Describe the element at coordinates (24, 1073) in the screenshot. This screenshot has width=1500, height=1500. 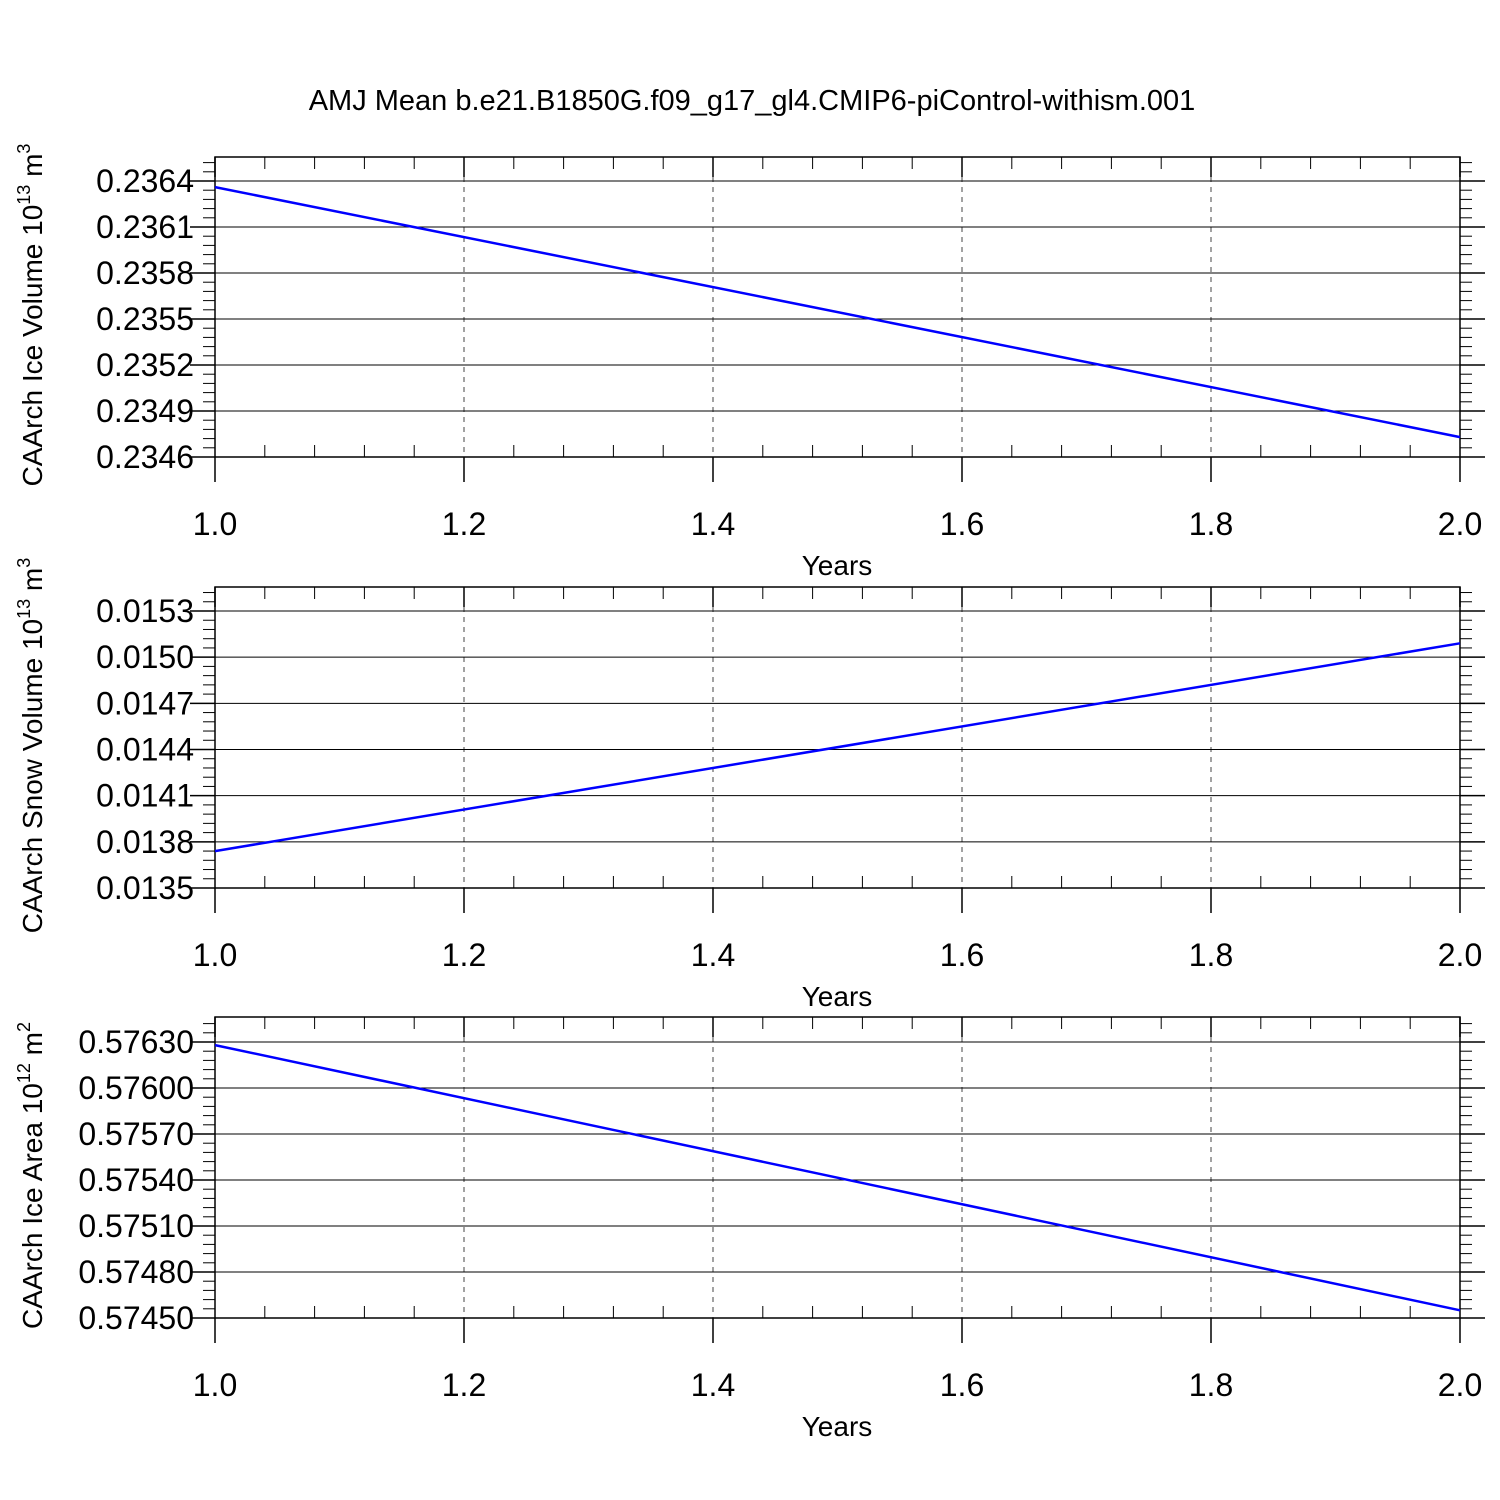
I see `y-axis-label-exponent: 12` at that location.